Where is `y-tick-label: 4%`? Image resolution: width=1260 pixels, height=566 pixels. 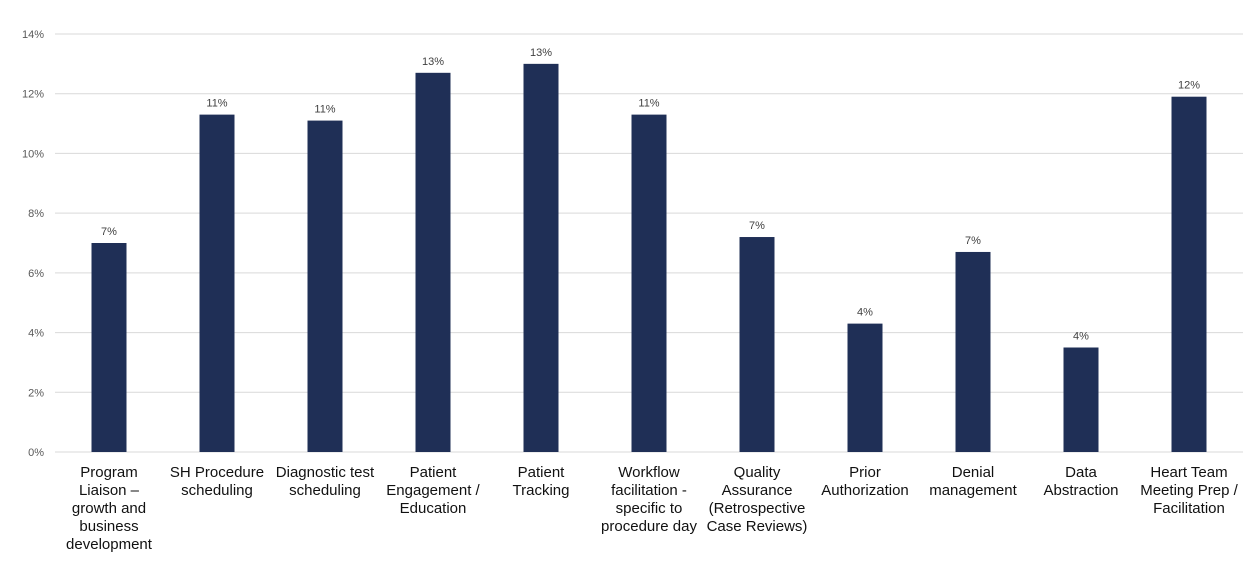
y-tick-label: 4% is located at coordinates (36, 334).